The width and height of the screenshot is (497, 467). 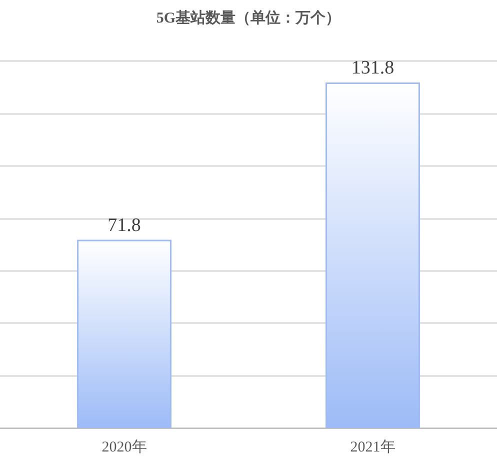 I want to click on chart-title: 5G基站数量（单位：万个）, so click(x=248, y=18).